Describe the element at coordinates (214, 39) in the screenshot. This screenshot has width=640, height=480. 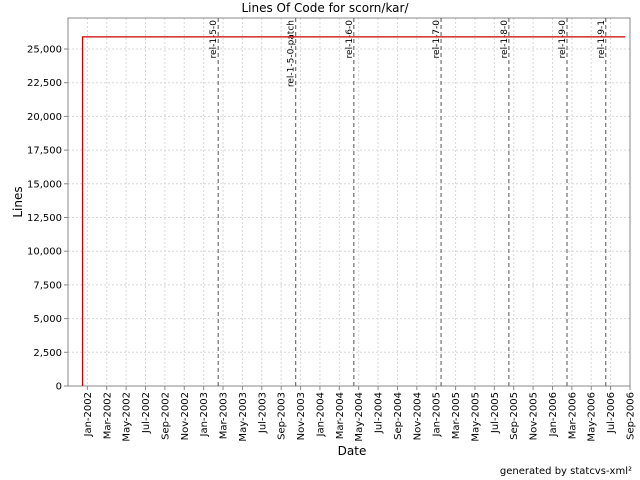
I see `annotation-label: rel-1-5-0` at that location.